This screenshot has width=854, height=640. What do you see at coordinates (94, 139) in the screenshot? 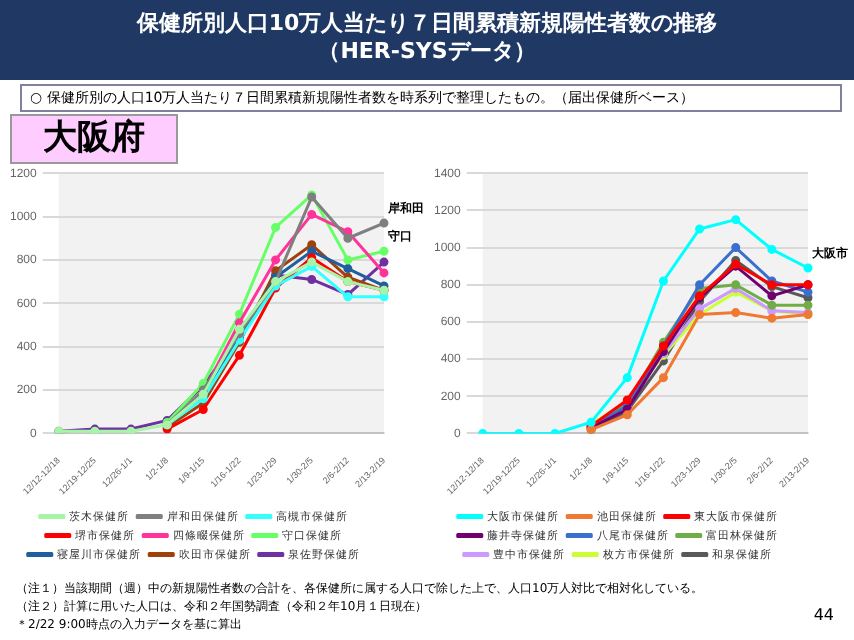
I see `text: 大阪府` at bounding box center [94, 139].